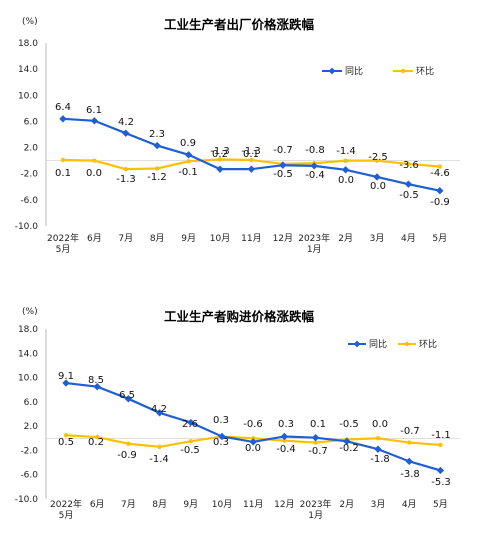 The height and width of the screenshot is (546, 478). I want to click on data-label-yoy: 6.4, so click(63, 107).